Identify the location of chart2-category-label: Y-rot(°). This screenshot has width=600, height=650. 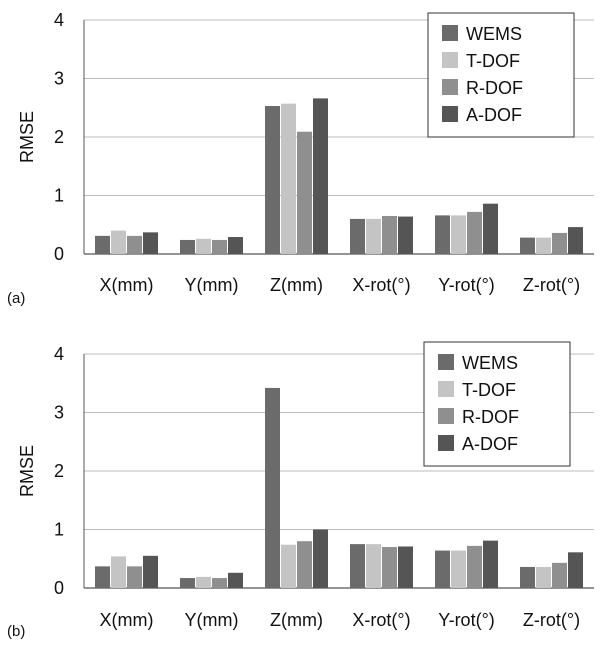
(466, 620).